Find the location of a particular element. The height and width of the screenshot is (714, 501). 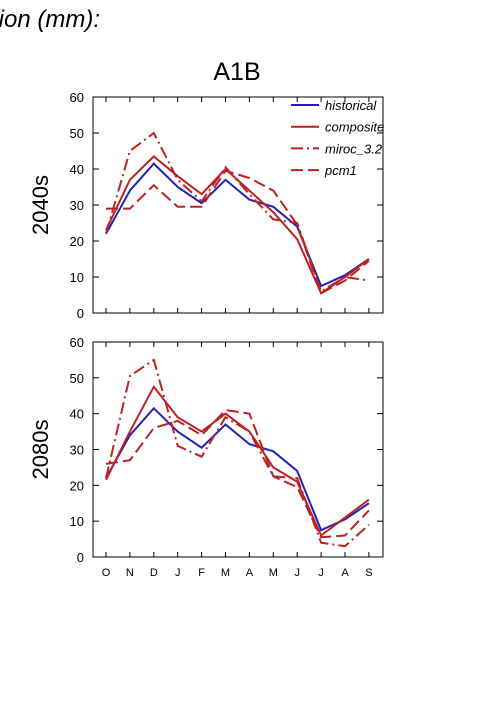

legend-label: pcm1 is located at coordinates (340, 170).